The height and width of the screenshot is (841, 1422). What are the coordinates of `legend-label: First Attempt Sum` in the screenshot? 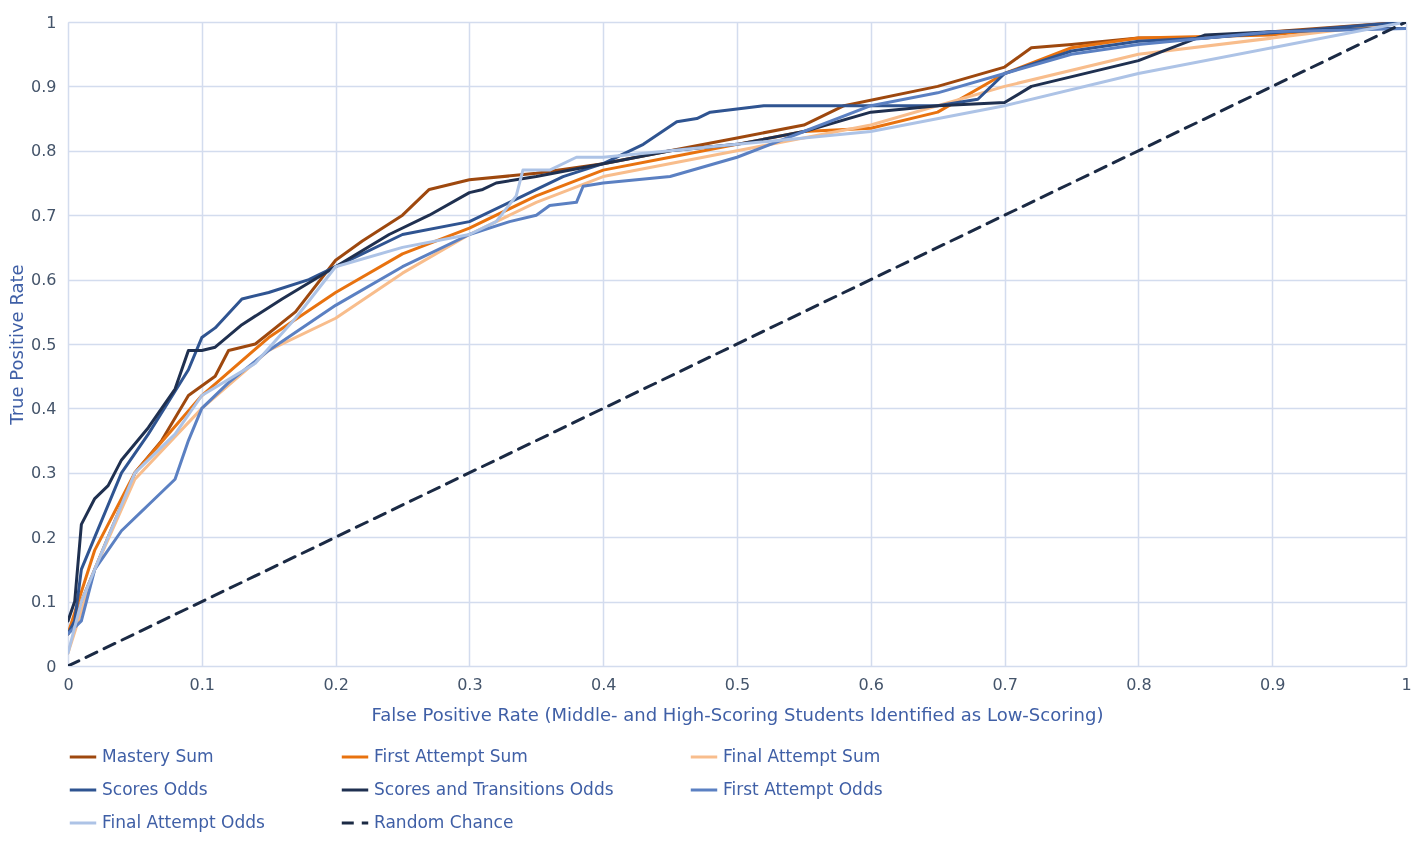 It's located at (451, 756).